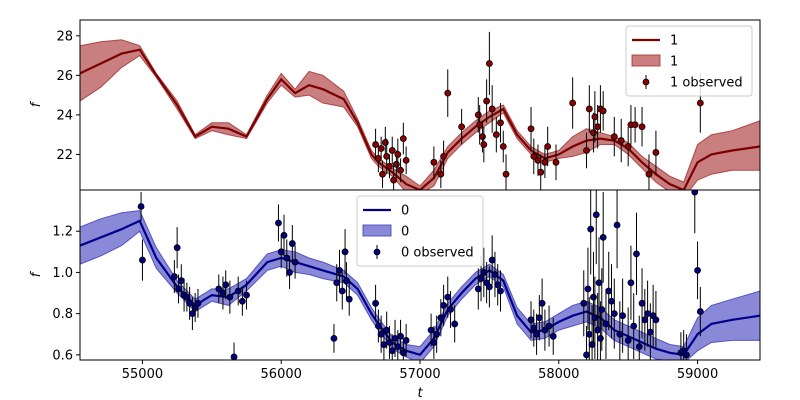 The image size is (800, 400). I want to click on x-tick-label: 57000, so click(419, 374).